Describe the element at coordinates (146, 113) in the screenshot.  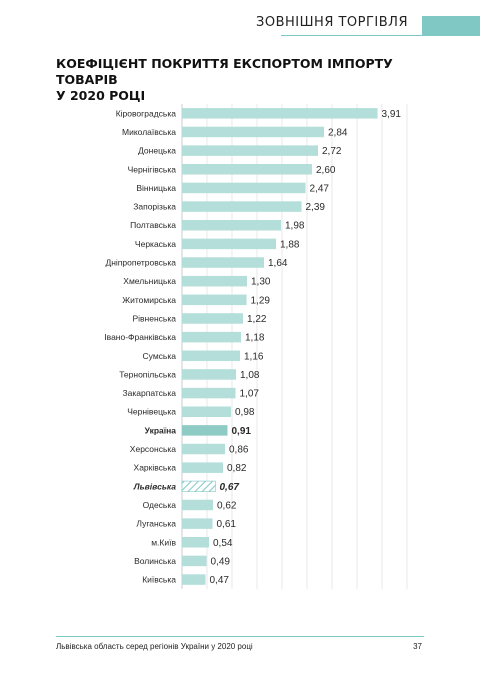
I see `category-label: Кіровоградська` at that location.